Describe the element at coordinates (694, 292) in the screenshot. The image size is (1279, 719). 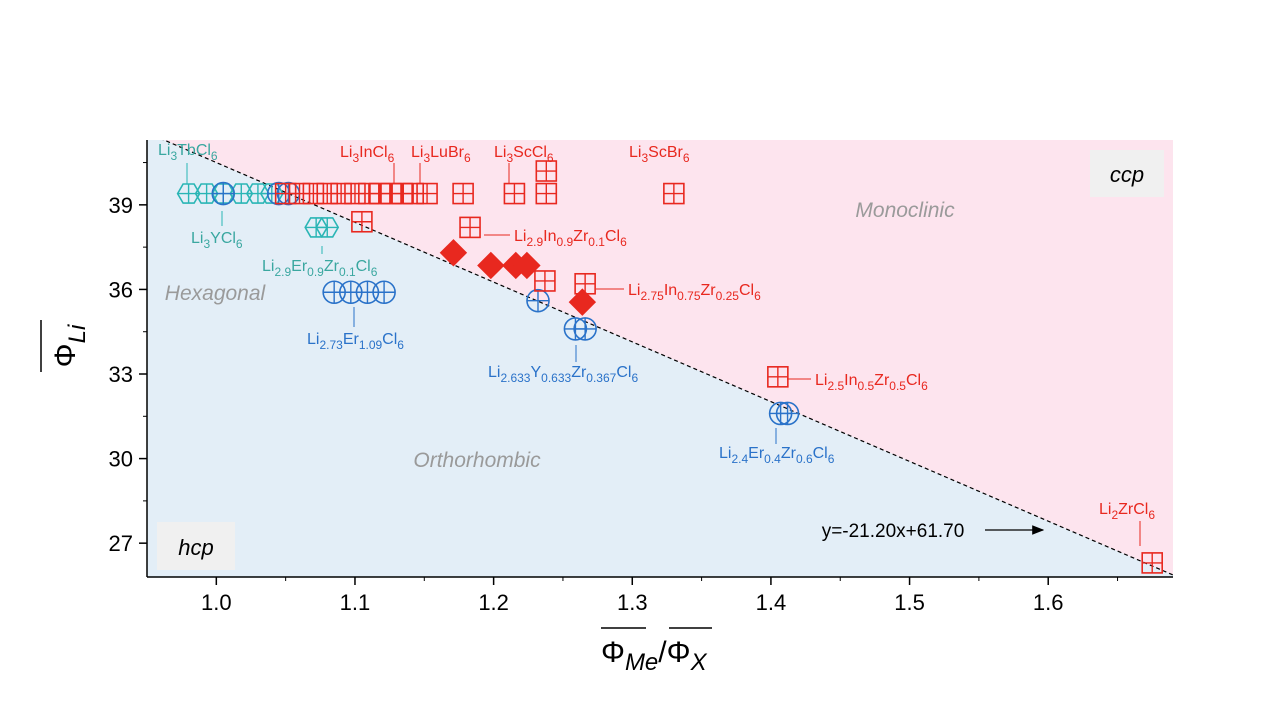
I see `label-li275in075zr025cl6: Li2.75In0.75Zr0.25Cl6` at that location.